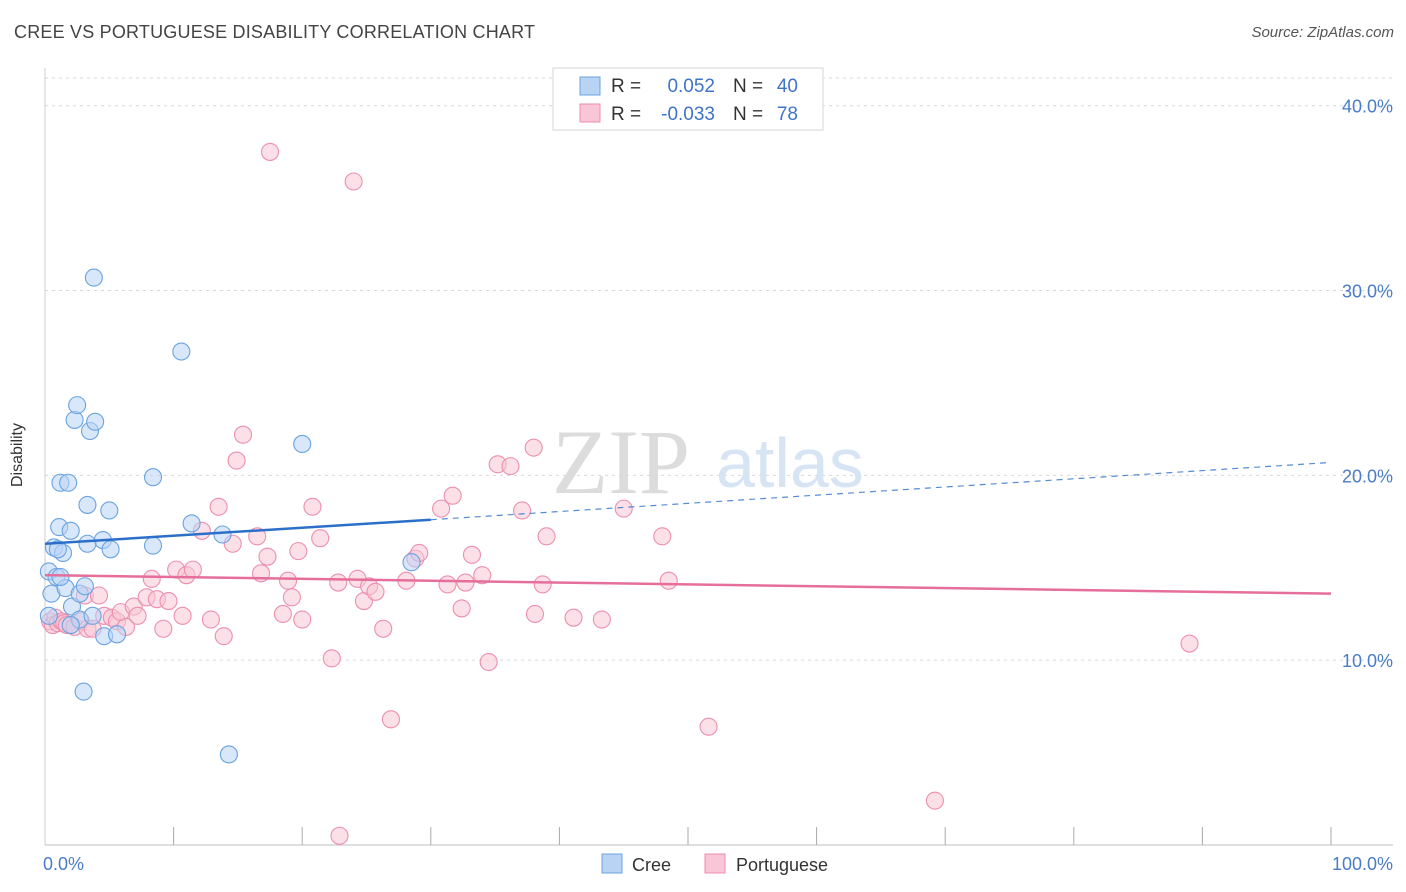 This screenshot has height=892, width=1406. I want to click on watermark: ZIP atlas, so click(708, 462).